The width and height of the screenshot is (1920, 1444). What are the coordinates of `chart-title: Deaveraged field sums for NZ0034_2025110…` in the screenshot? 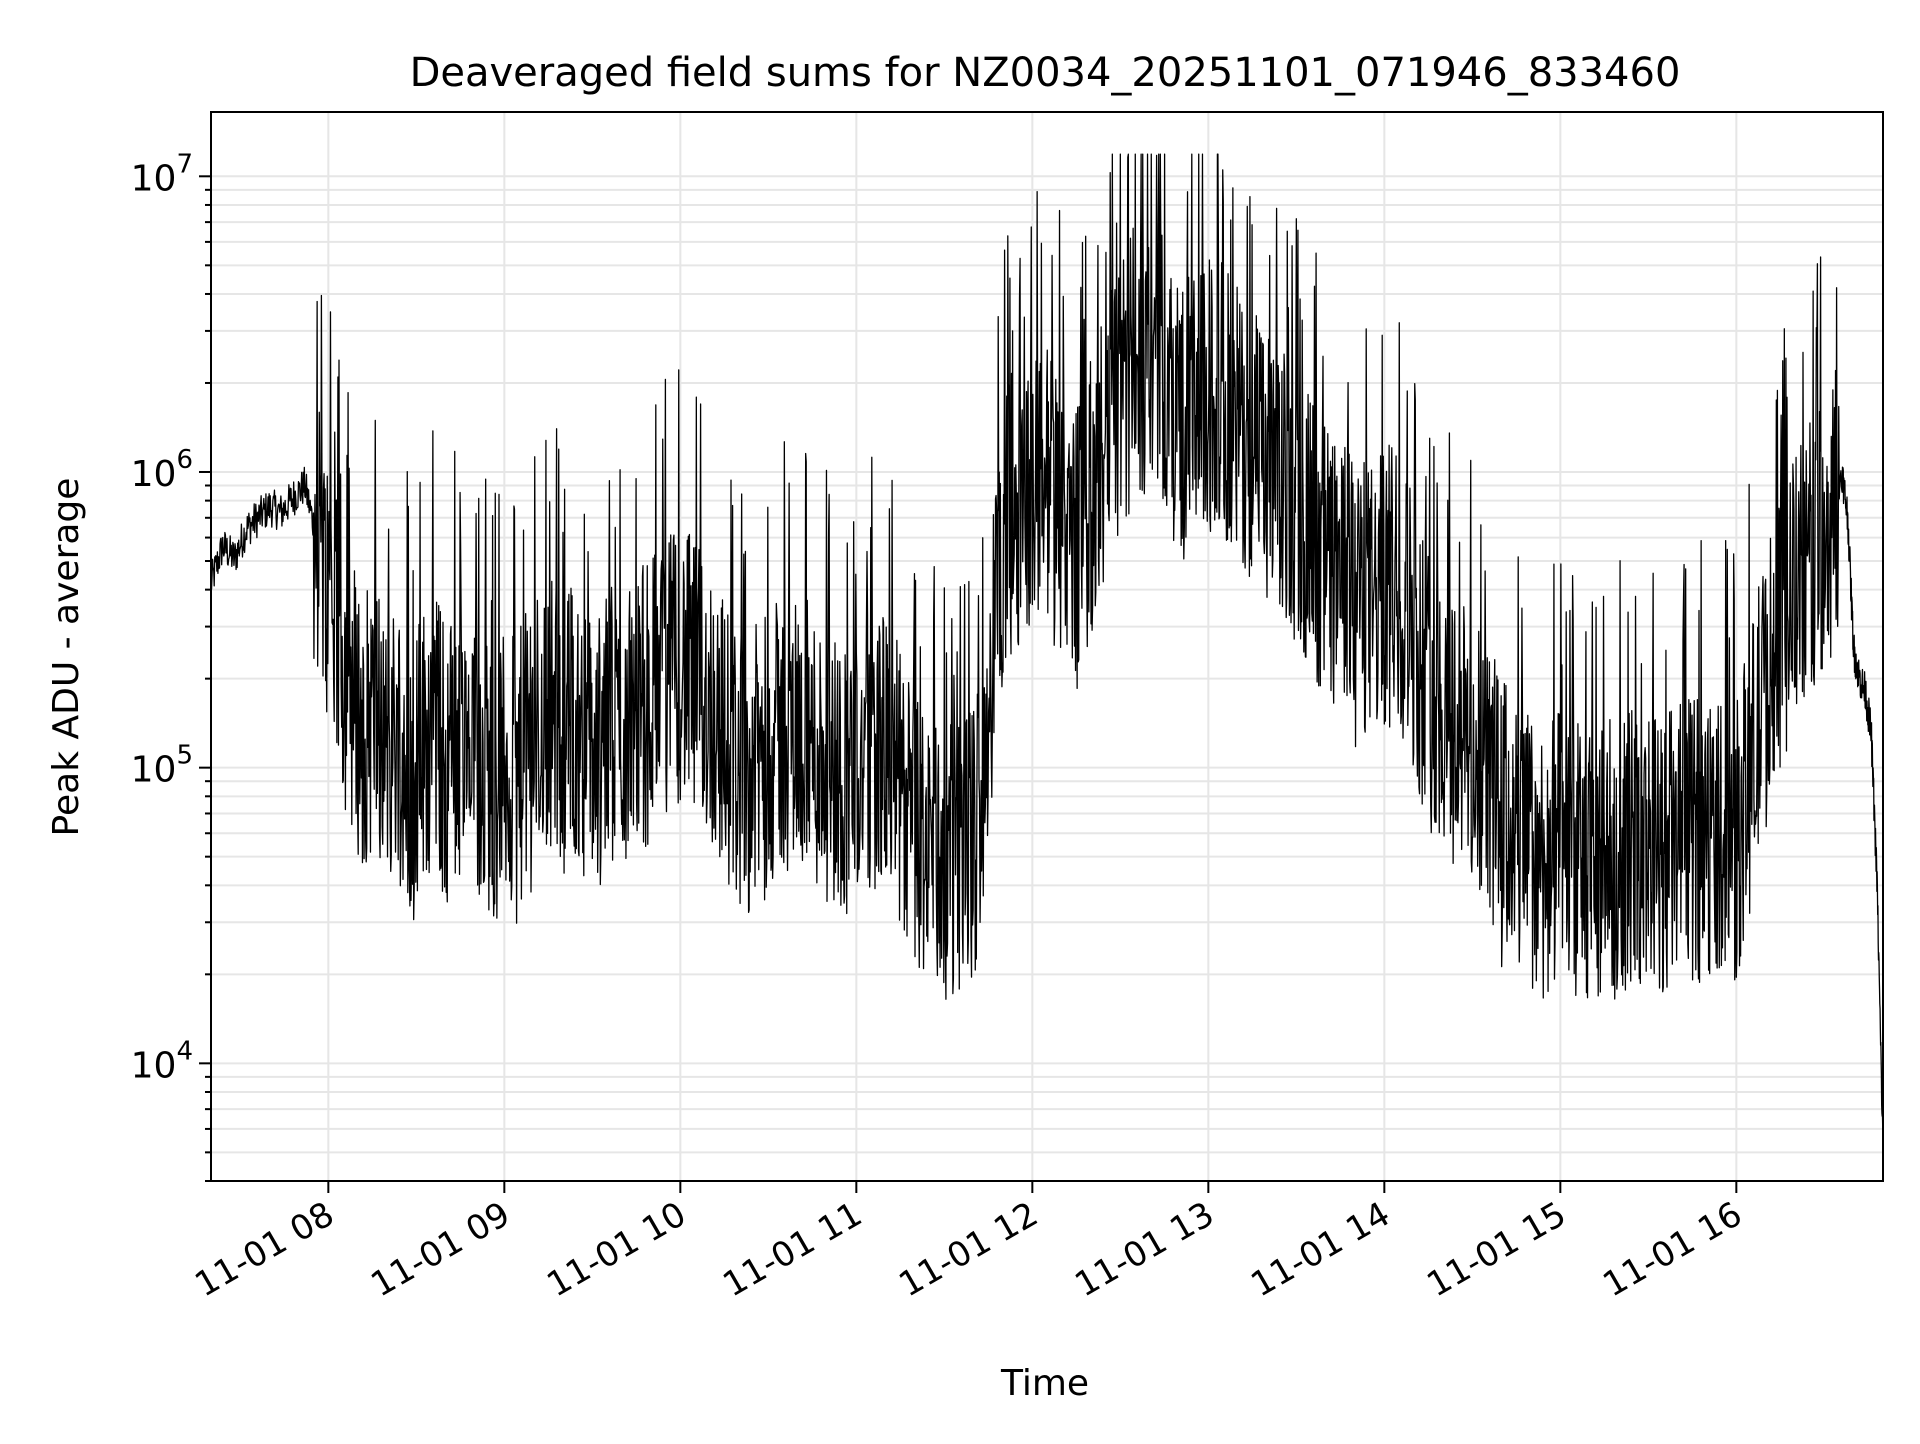 It's located at (1045, 73).